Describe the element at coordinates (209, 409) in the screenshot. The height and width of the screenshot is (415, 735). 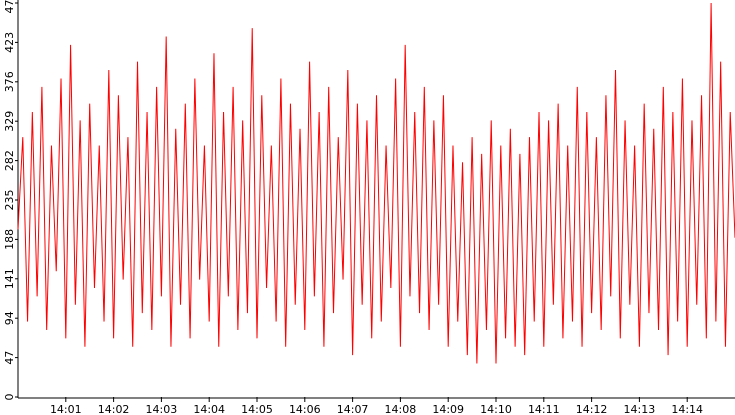
I see `x-tick-label: 14:04` at that location.